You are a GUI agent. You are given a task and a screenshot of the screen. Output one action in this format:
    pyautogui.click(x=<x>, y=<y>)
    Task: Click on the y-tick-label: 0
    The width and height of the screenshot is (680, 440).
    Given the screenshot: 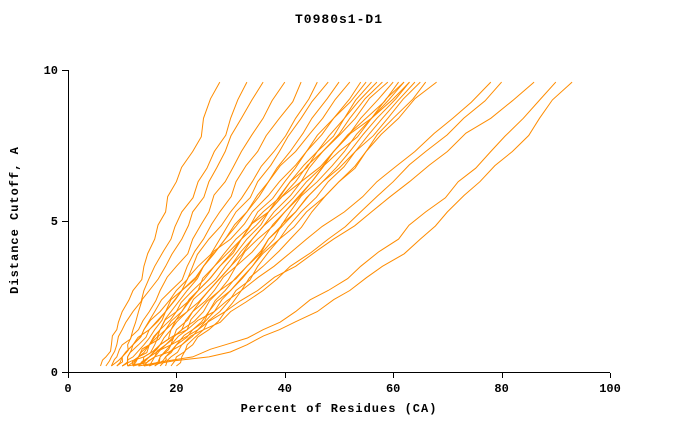 What is the action you would take?
    pyautogui.click(x=54, y=373)
    